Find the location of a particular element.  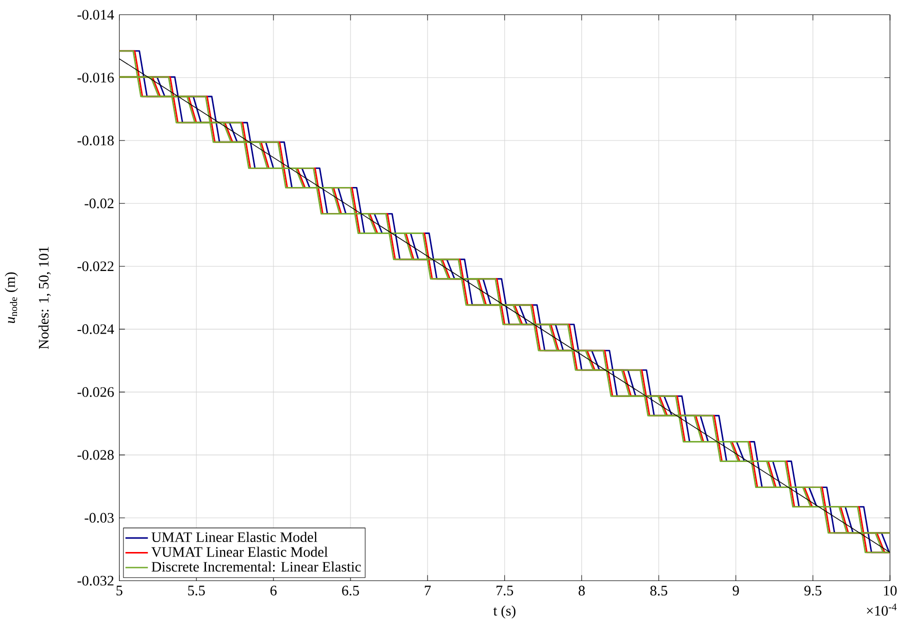

x-tick-label: 7 is located at coordinates (427, 591).